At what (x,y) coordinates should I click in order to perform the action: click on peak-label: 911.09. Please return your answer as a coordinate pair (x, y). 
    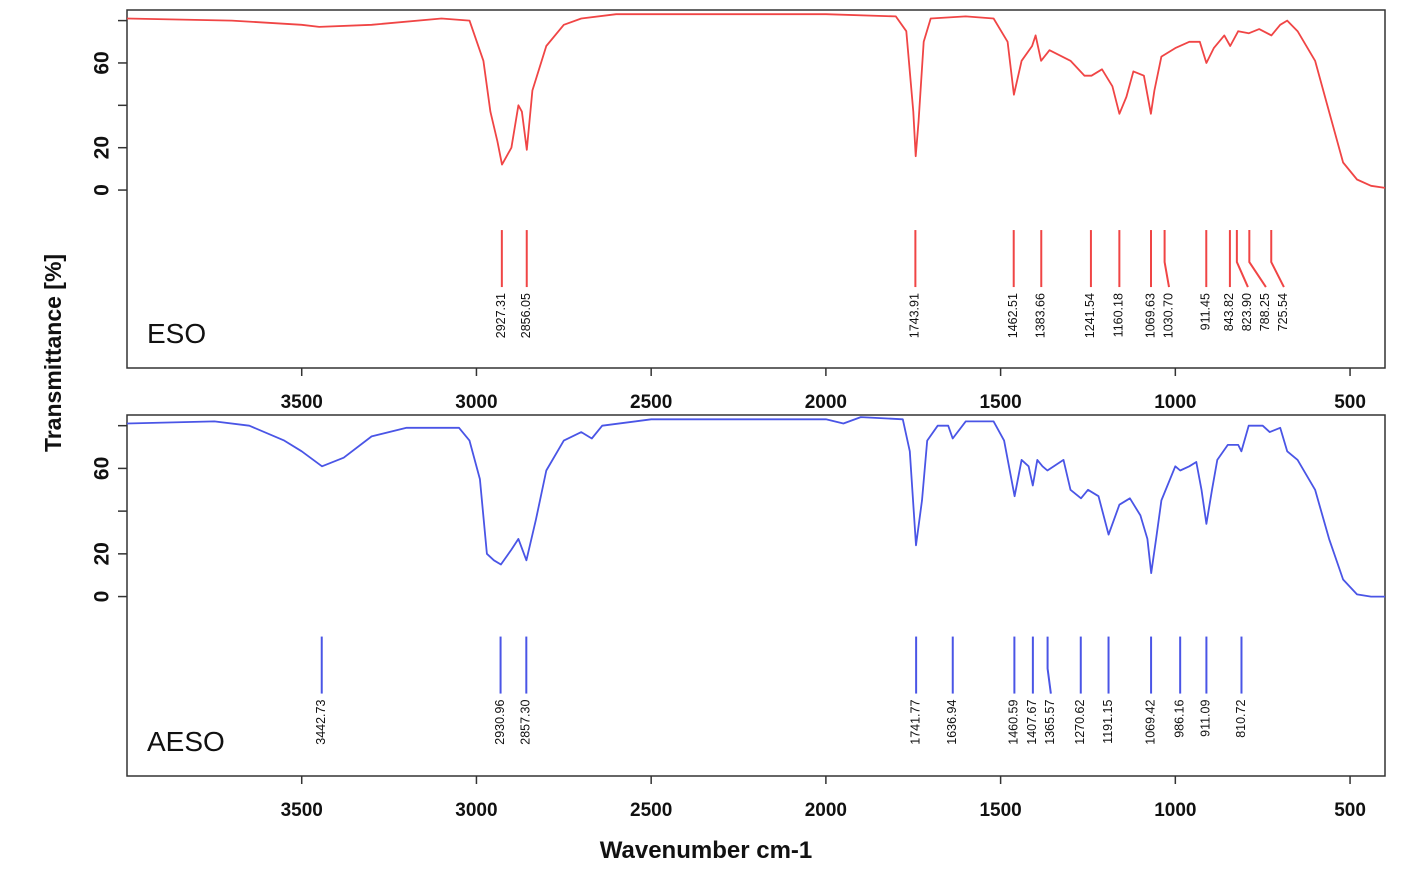
    Looking at the image, I should click on (1206, 718).